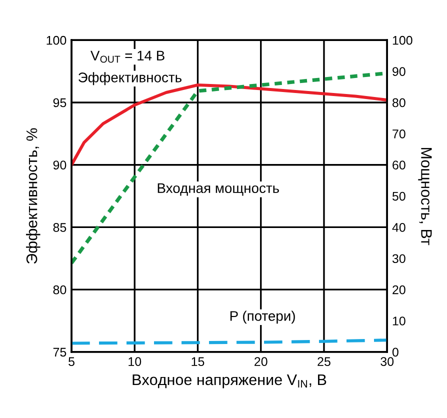  Describe the element at coordinates (261, 361) in the screenshot. I see `x-tick-label: 20` at that location.